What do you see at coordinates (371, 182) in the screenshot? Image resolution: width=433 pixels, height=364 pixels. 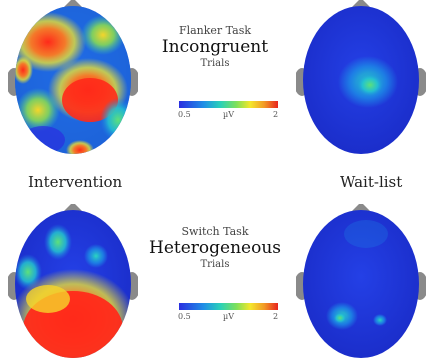 I see `group-label-waitlist: Wait-list` at bounding box center [371, 182].